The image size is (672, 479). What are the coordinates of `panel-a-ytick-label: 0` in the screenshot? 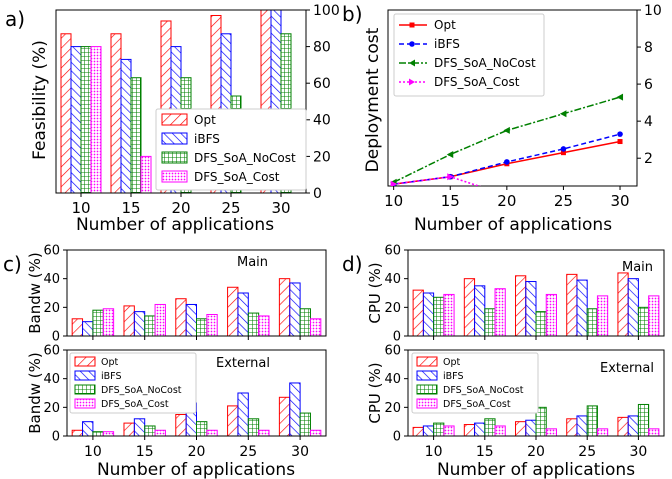 It's located at (317, 194).